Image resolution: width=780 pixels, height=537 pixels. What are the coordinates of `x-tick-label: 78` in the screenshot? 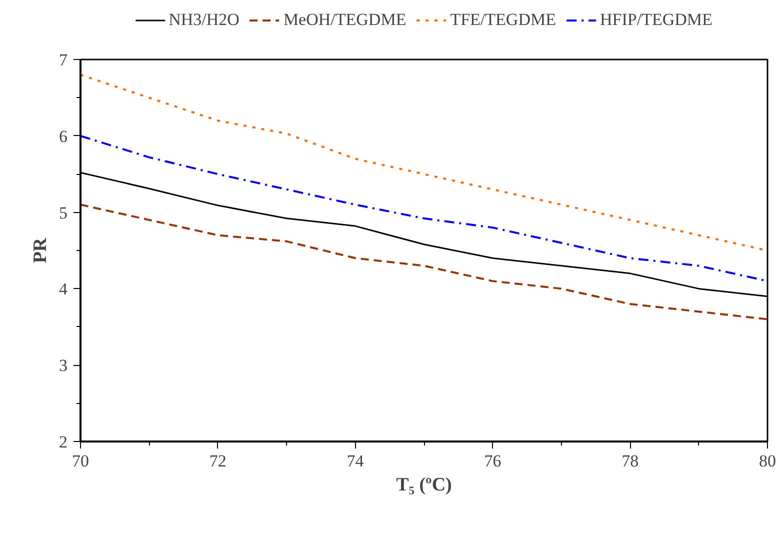 It's located at (630, 461).